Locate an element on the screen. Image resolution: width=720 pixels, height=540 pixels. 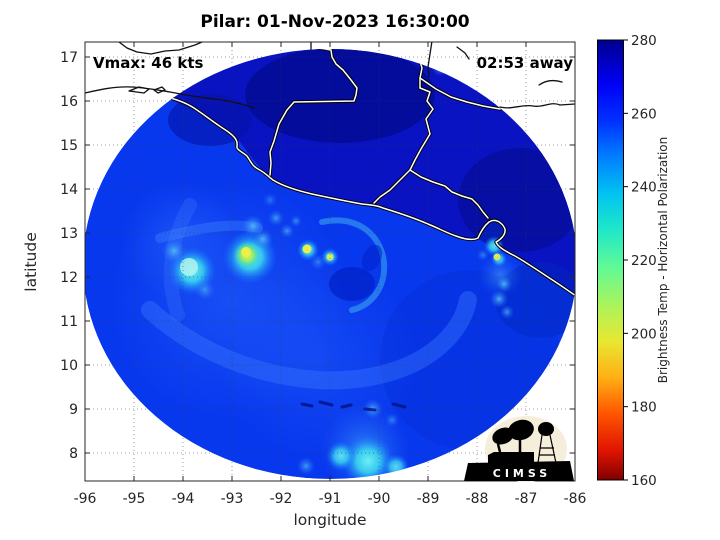
colorbar-tick-label: 200 is located at coordinates (644, 334).